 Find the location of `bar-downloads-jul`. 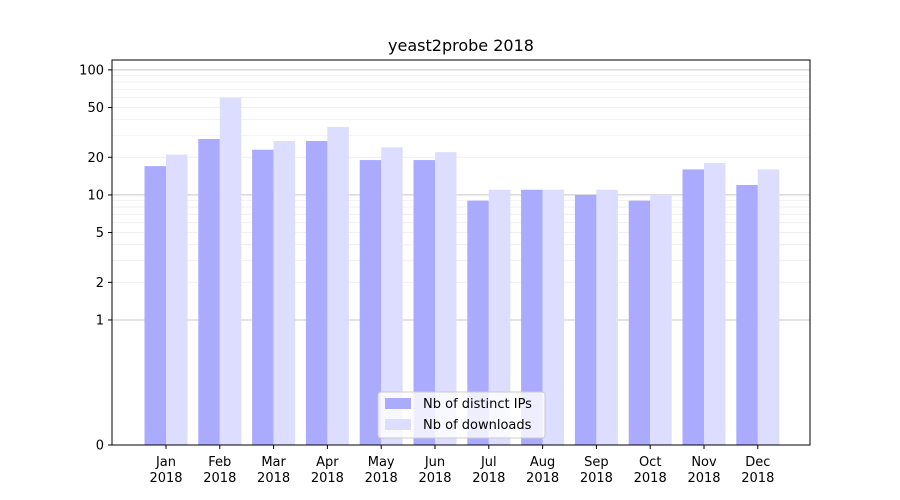

bar-downloads-jul is located at coordinates (499, 317).